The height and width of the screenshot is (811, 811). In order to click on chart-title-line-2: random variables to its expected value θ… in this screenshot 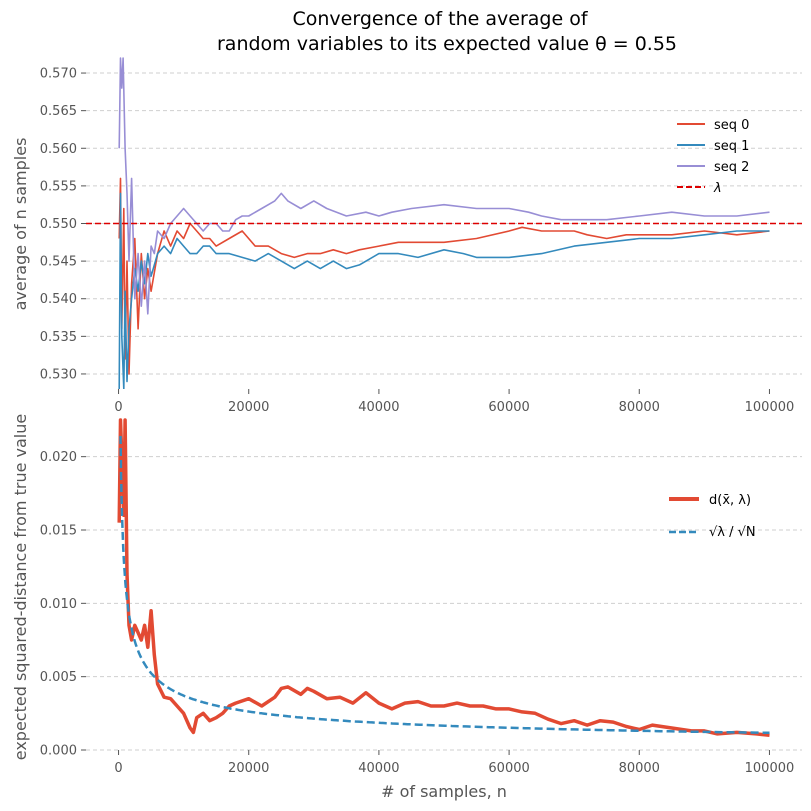, I will do `click(447, 44)`.